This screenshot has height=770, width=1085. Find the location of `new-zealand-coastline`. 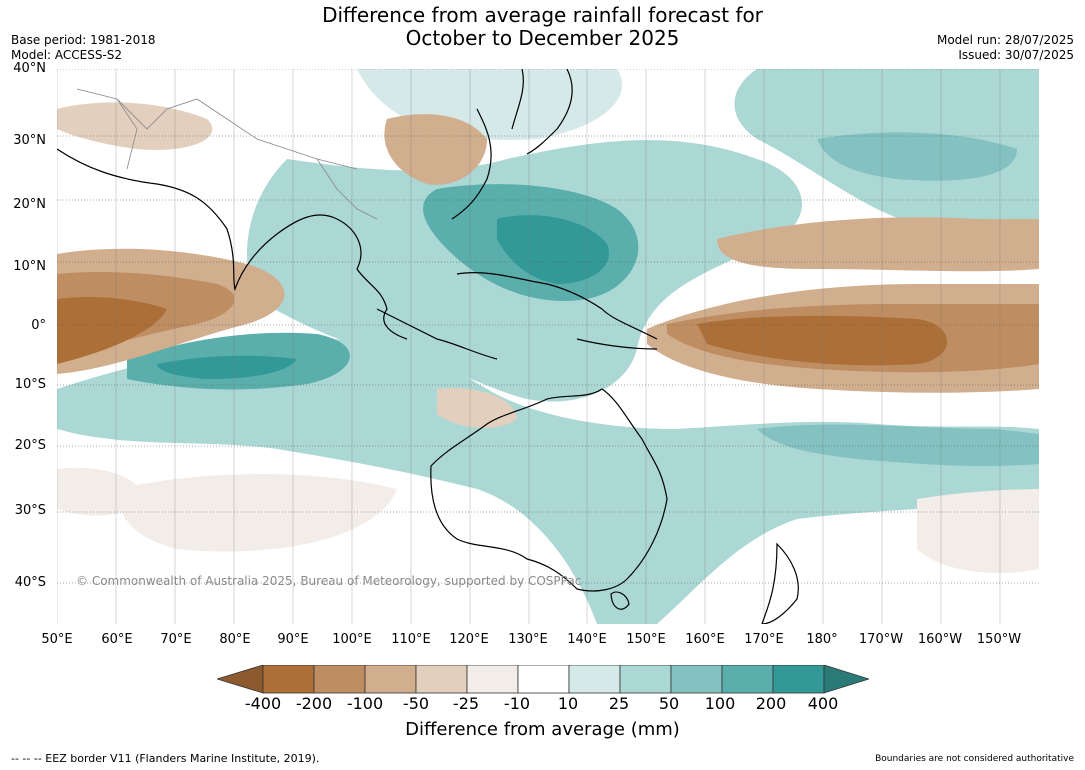

new-zealand-coastline is located at coordinates (780, 583).